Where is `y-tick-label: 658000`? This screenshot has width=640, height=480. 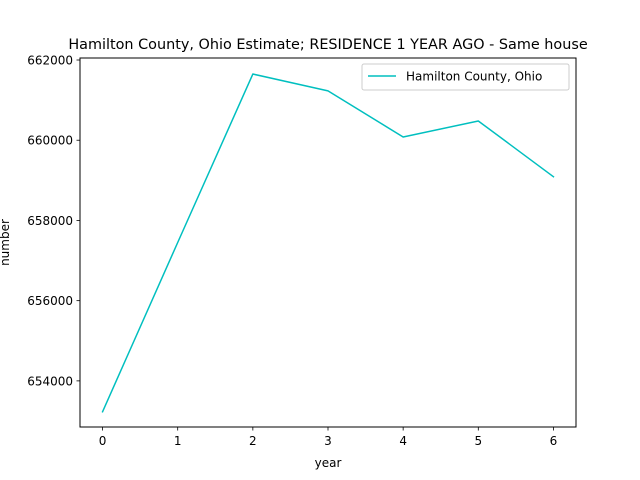 y-tick-label: 658000 is located at coordinates (50, 221).